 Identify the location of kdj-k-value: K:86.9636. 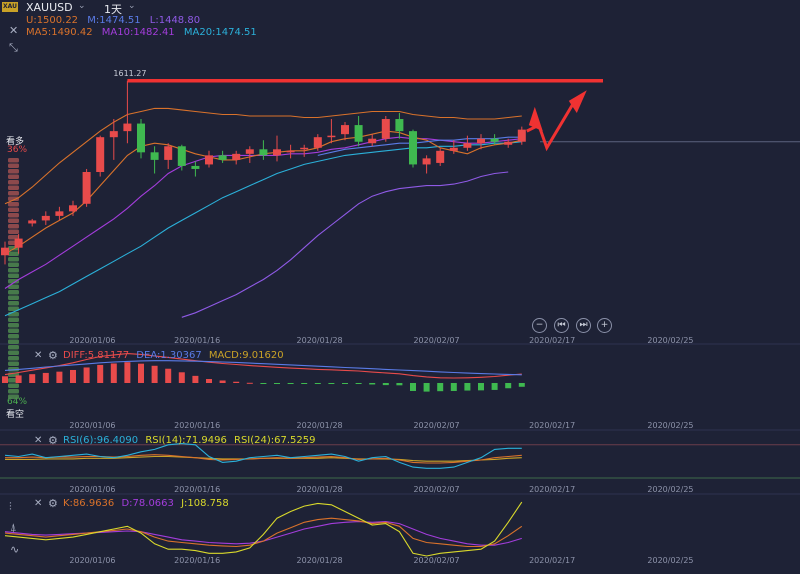
(89, 503).